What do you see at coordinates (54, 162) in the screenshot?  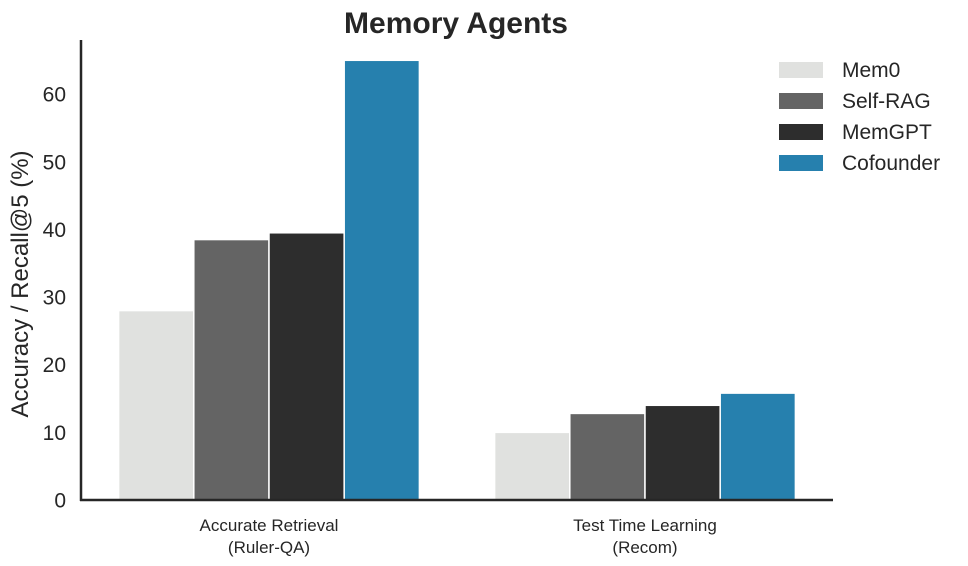 I see `y-tick-label: 50` at bounding box center [54, 162].